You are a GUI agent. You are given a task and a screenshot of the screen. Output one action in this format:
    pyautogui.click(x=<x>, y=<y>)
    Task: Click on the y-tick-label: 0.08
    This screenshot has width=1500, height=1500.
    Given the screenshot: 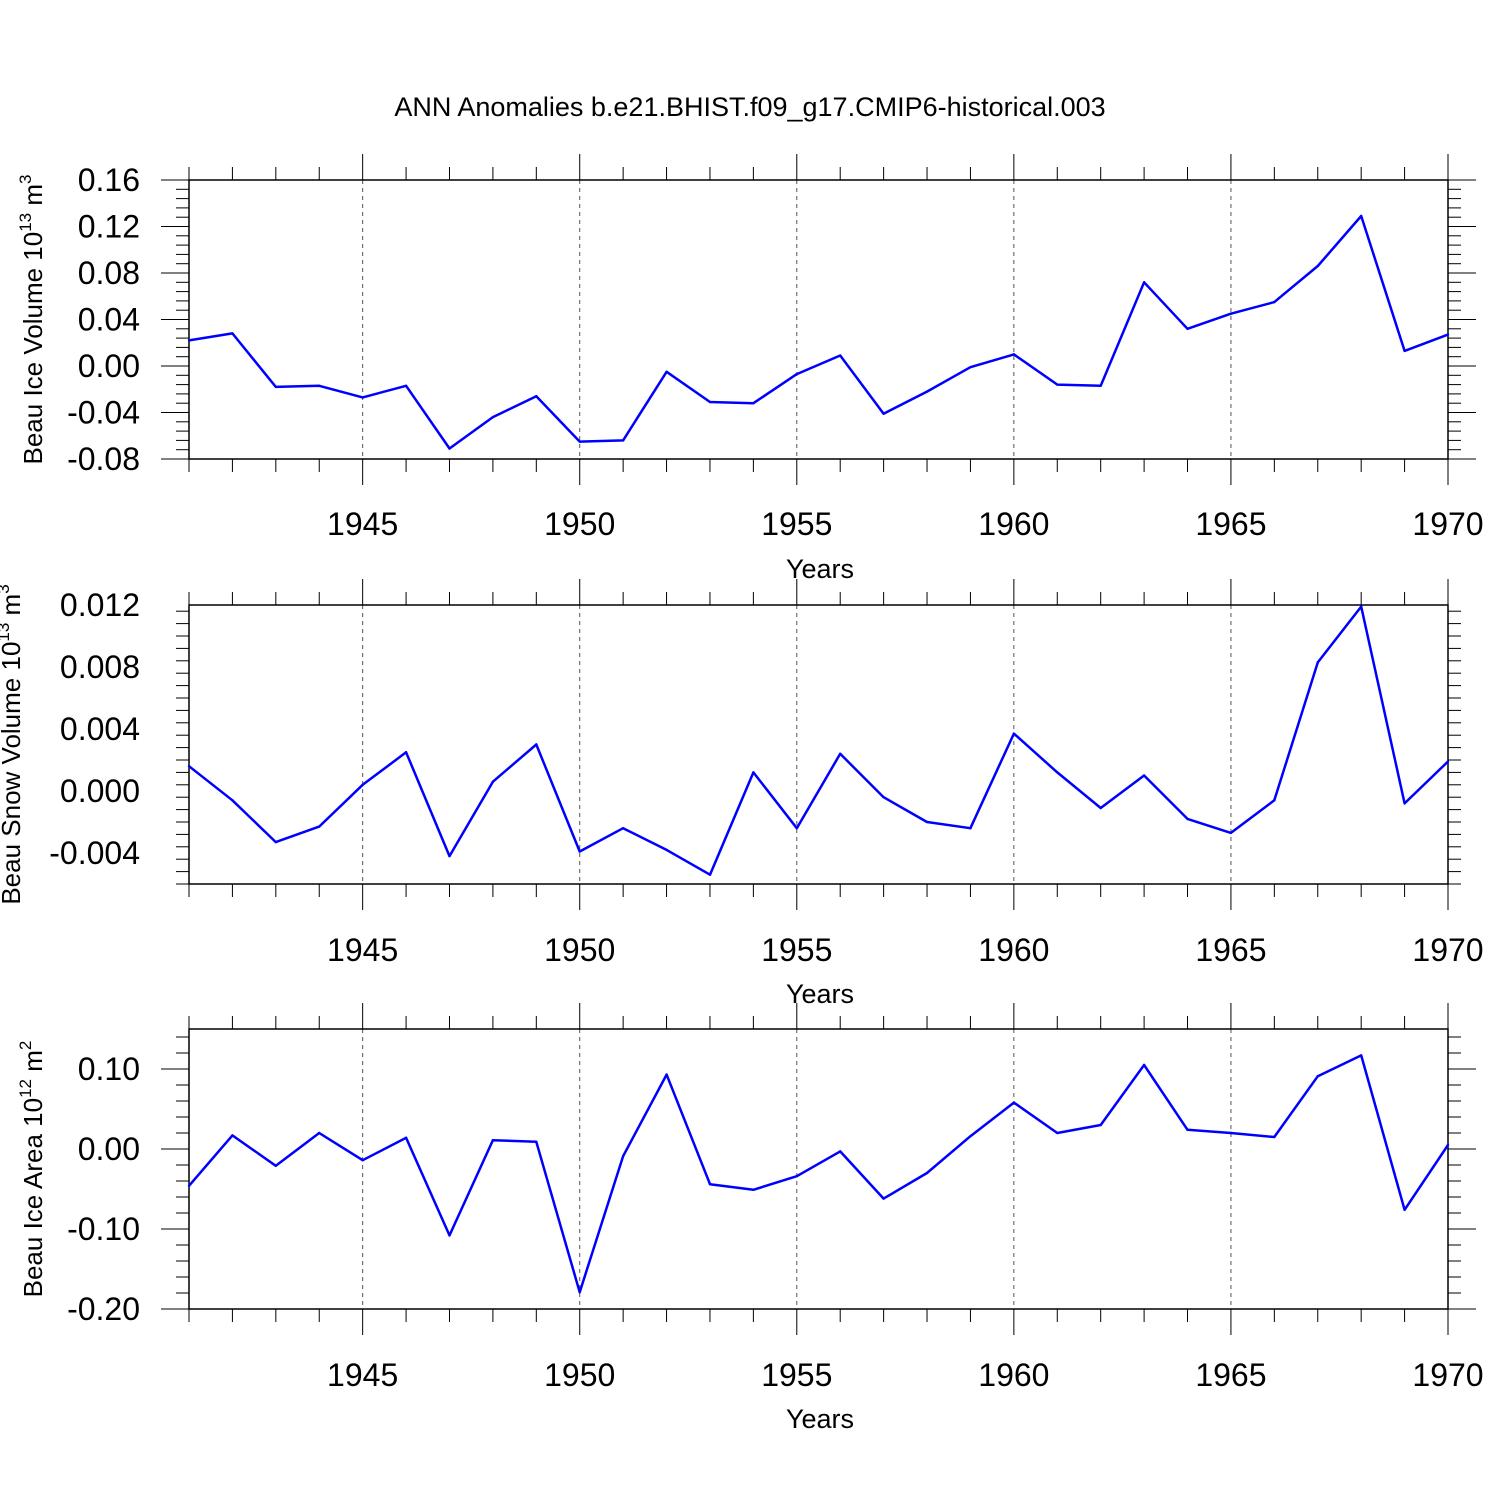 What is the action you would take?
    pyautogui.click(x=109, y=273)
    